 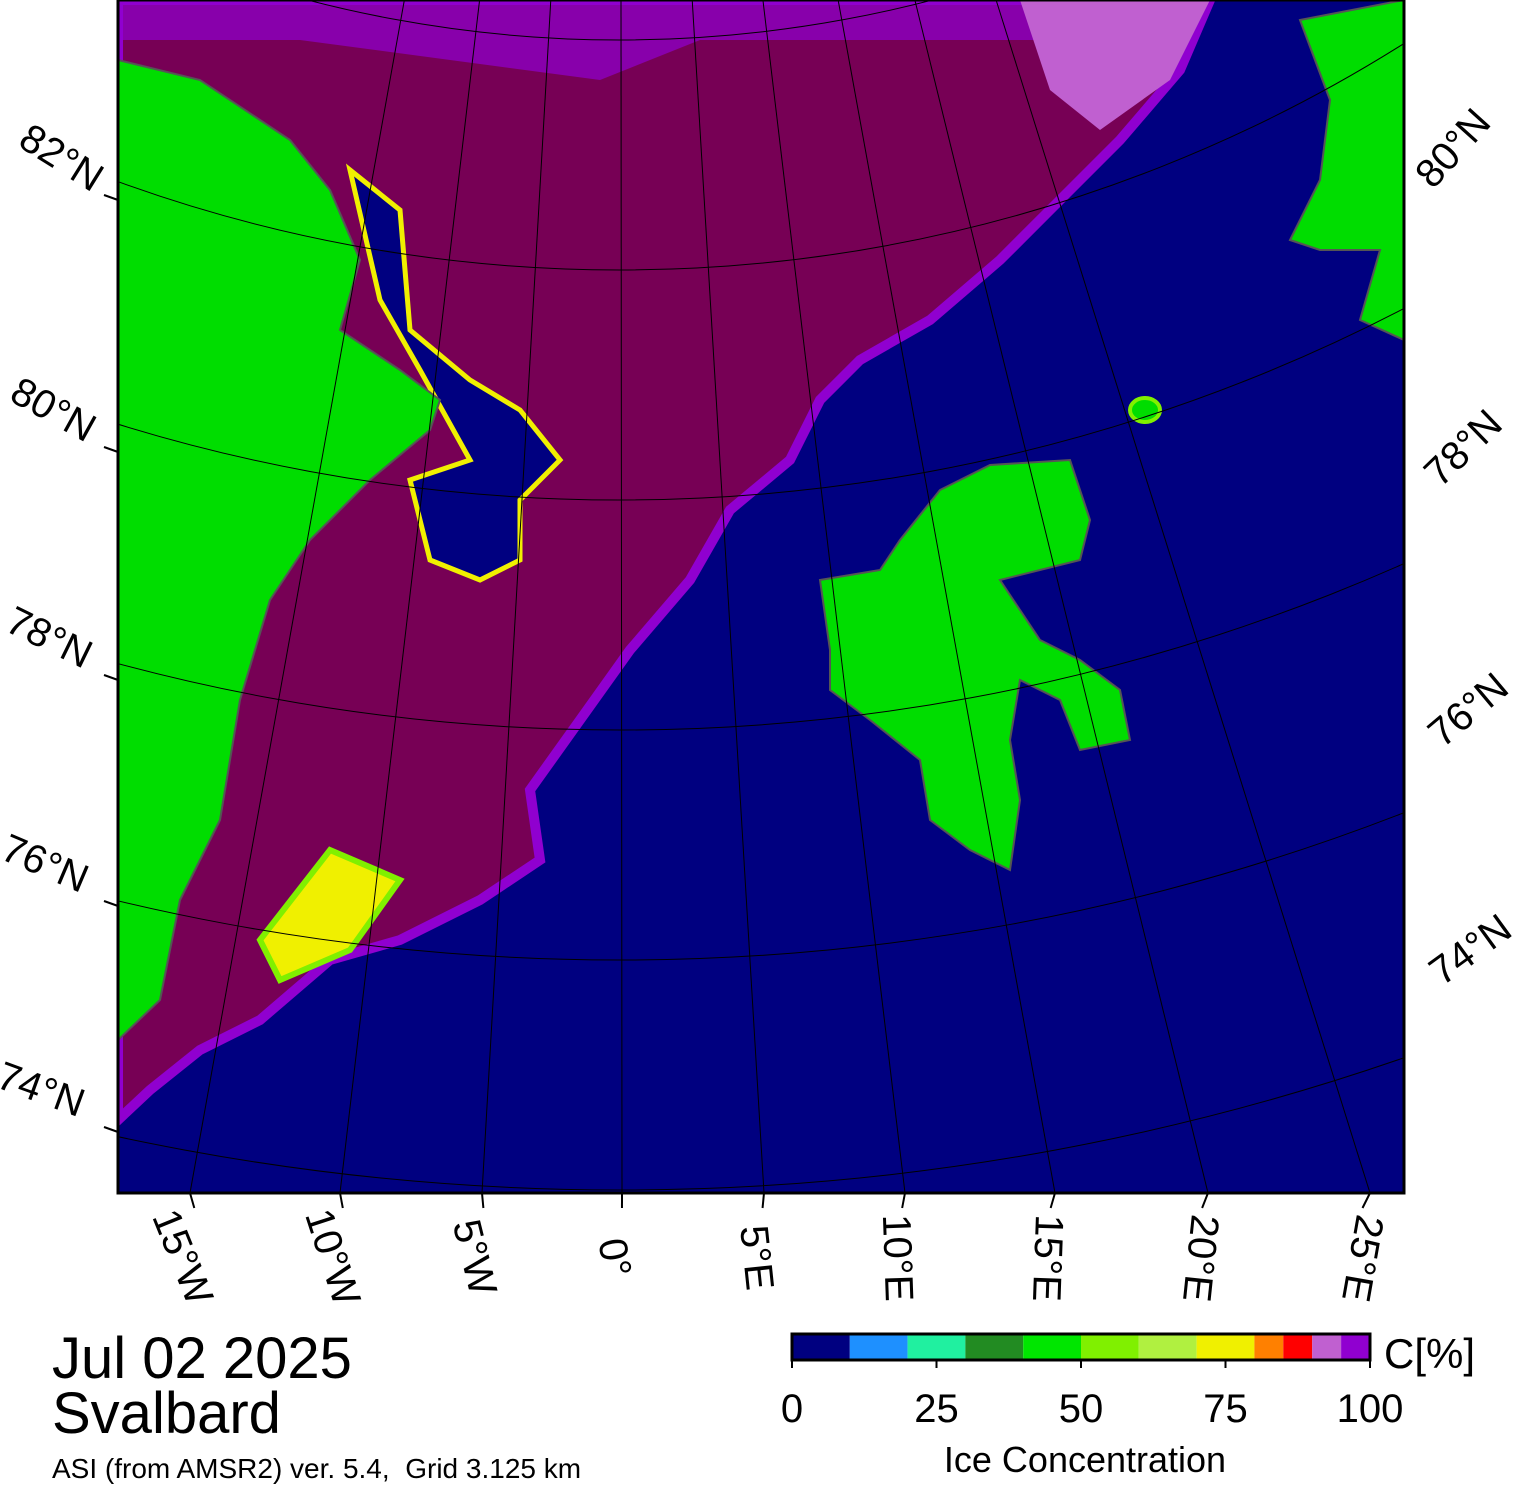 I want to click on greenland, so click(x=280, y=550).